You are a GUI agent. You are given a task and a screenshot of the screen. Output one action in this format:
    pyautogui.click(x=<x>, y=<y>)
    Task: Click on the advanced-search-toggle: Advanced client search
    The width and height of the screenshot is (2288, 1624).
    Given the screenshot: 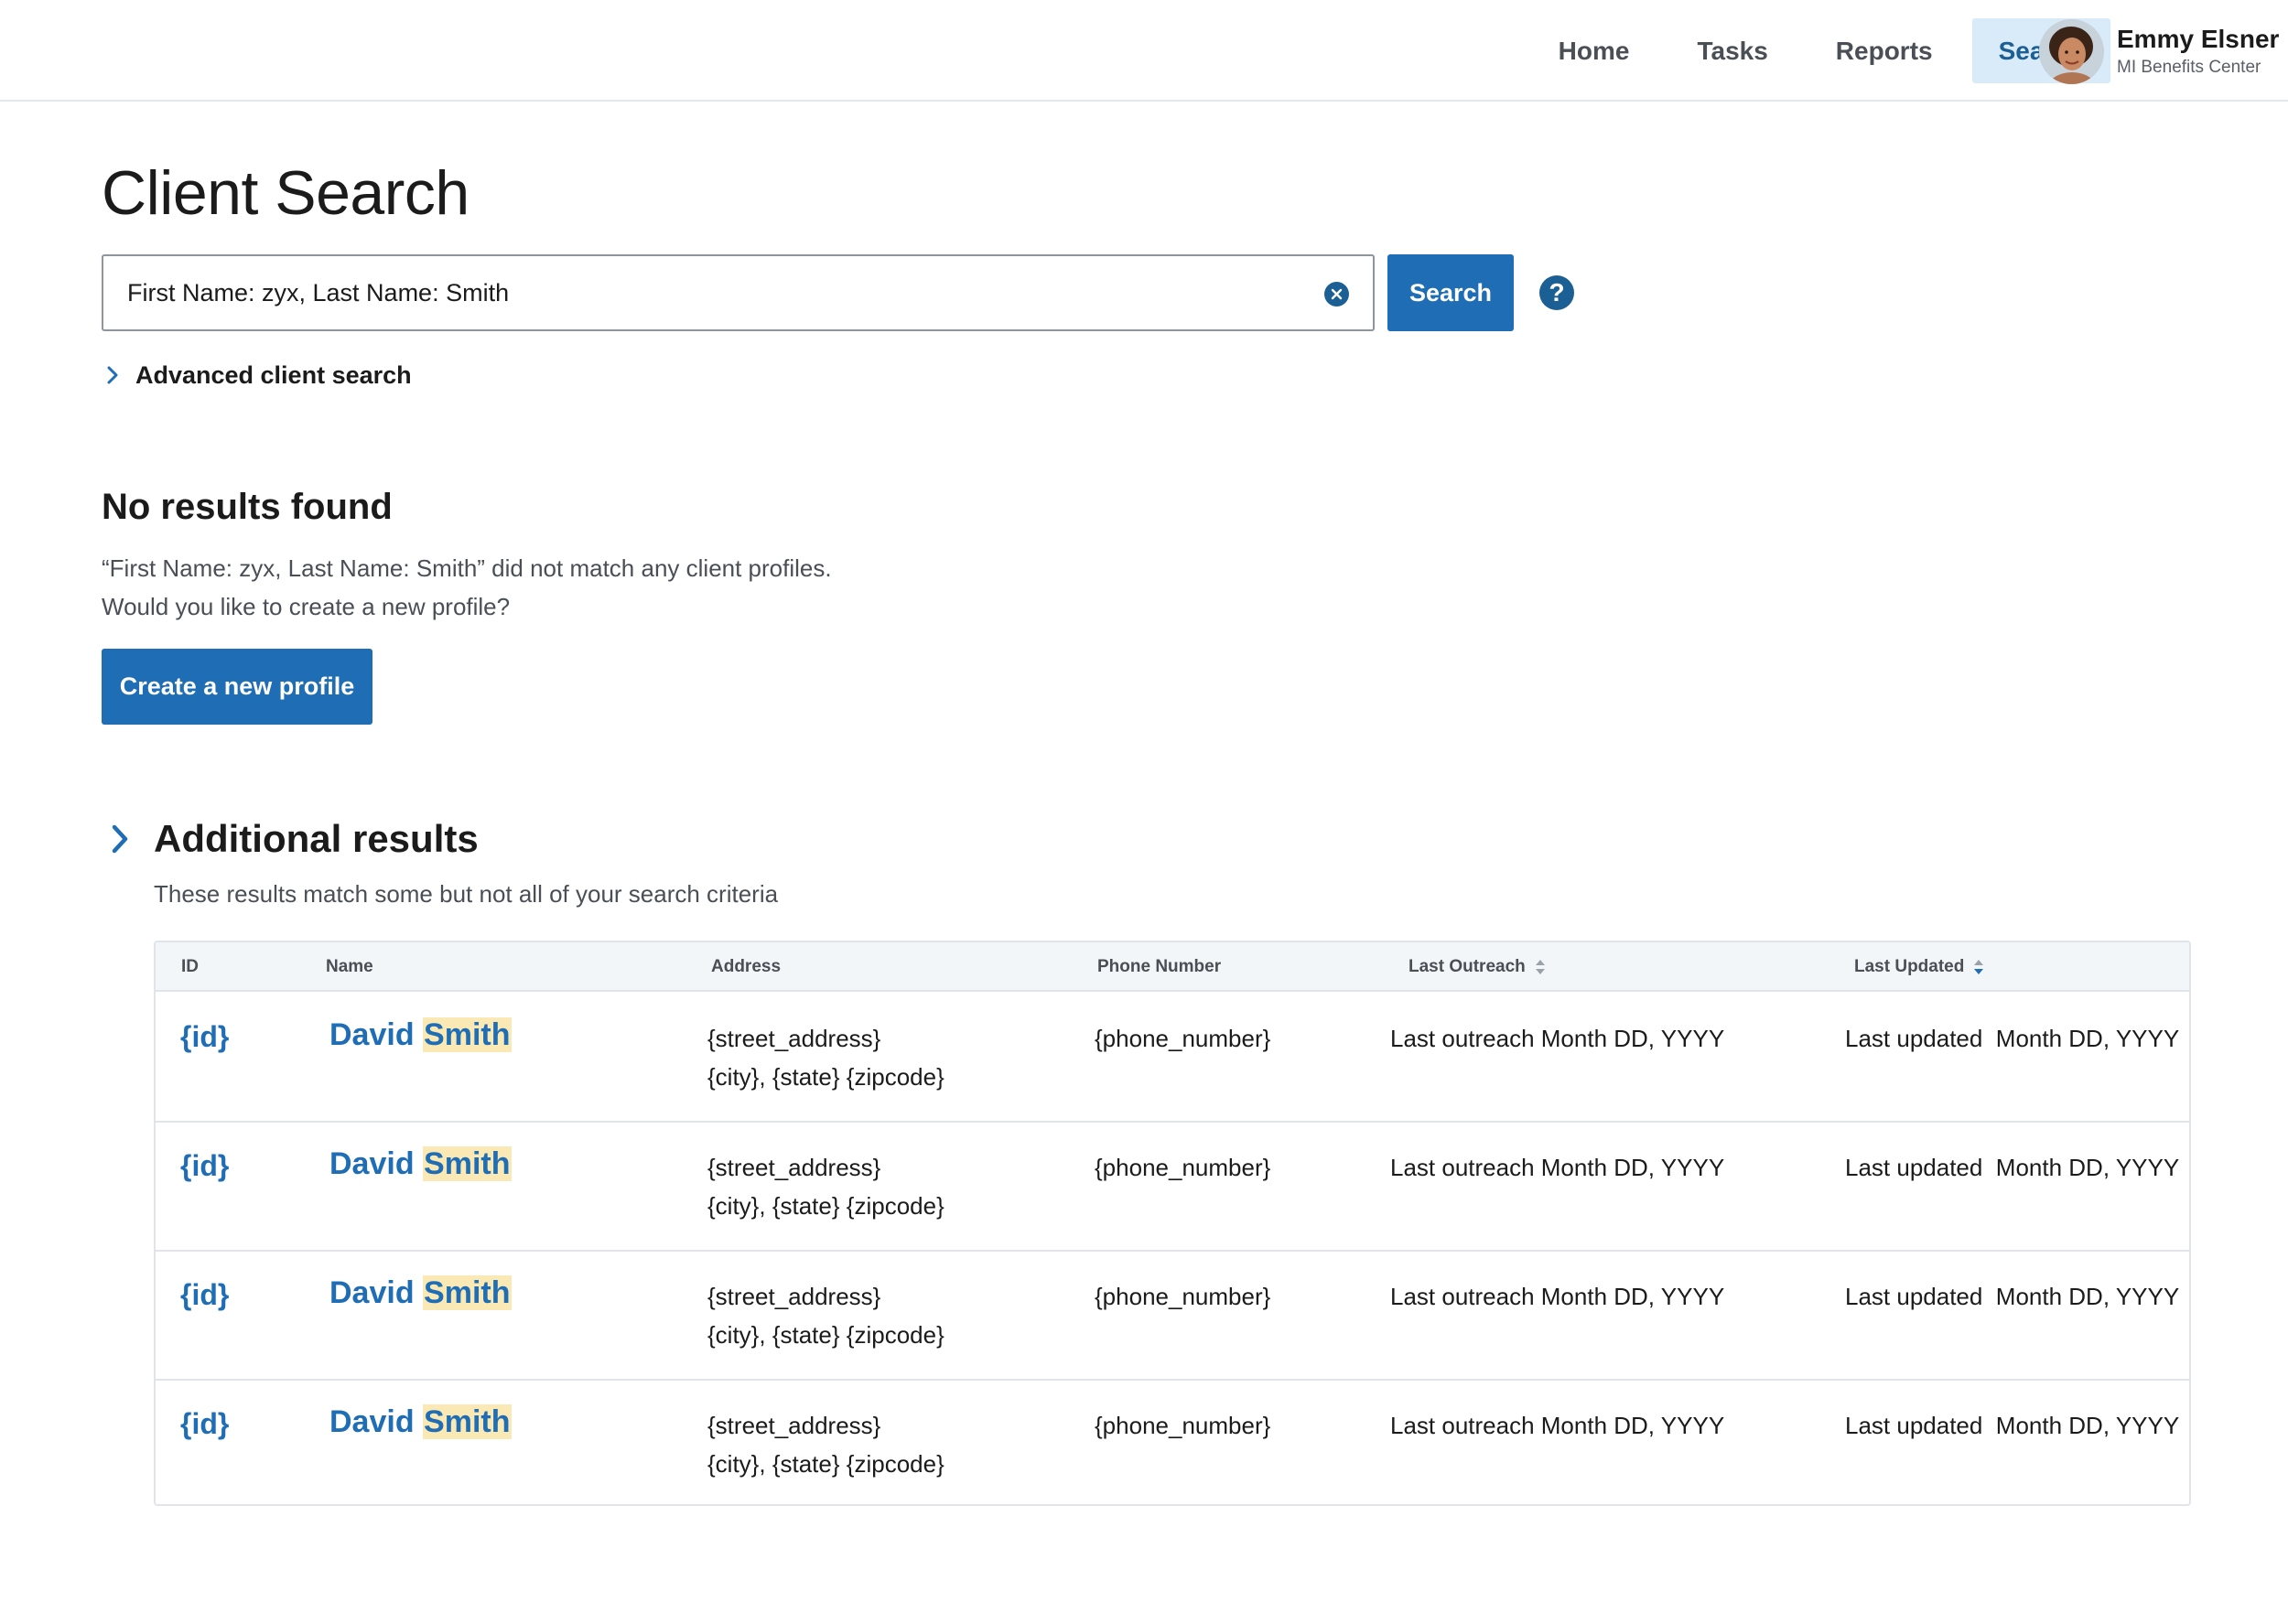 What is the action you would take?
    pyautogui.click(x=257, y=375)
    